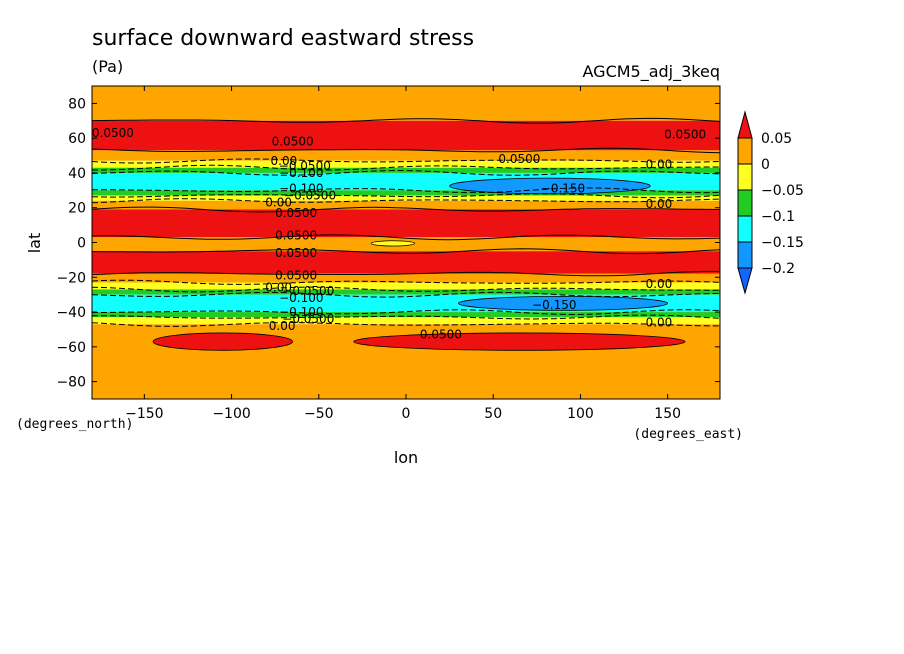 The width and height of the screenshot is (904, 654). What do you see at coordinates (301, 312) in the screenshot?
I see `contour-label-22: −0.100` at bounding box center [301, 312].